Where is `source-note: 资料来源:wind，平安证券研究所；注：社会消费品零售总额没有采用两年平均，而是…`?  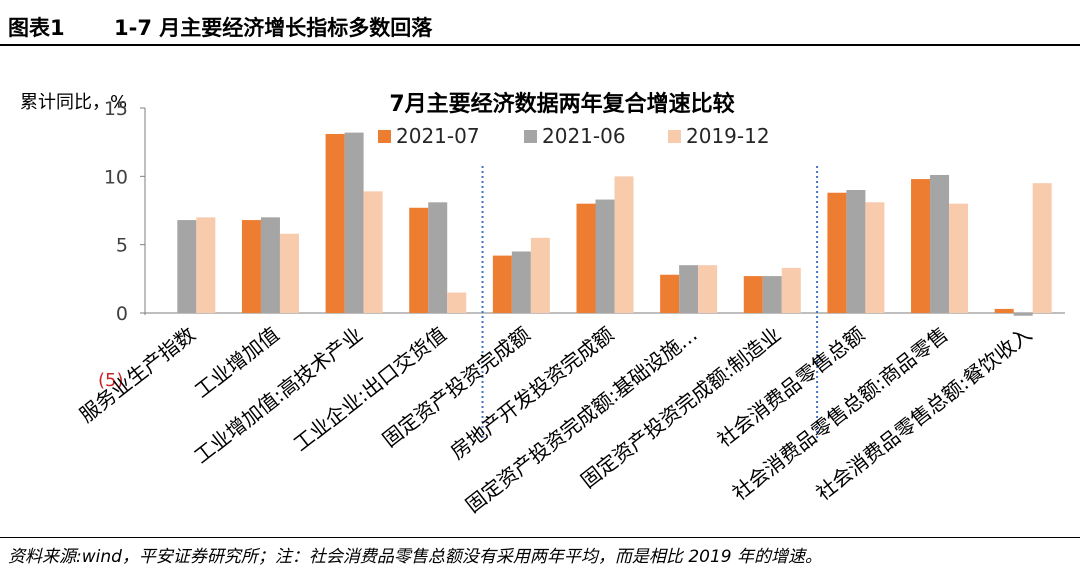 source-note: 资料来源:wind，平安证券研究所；注：社会消费品零售总额没有采用两年平均，而是… is located at coordinates (415, 557).